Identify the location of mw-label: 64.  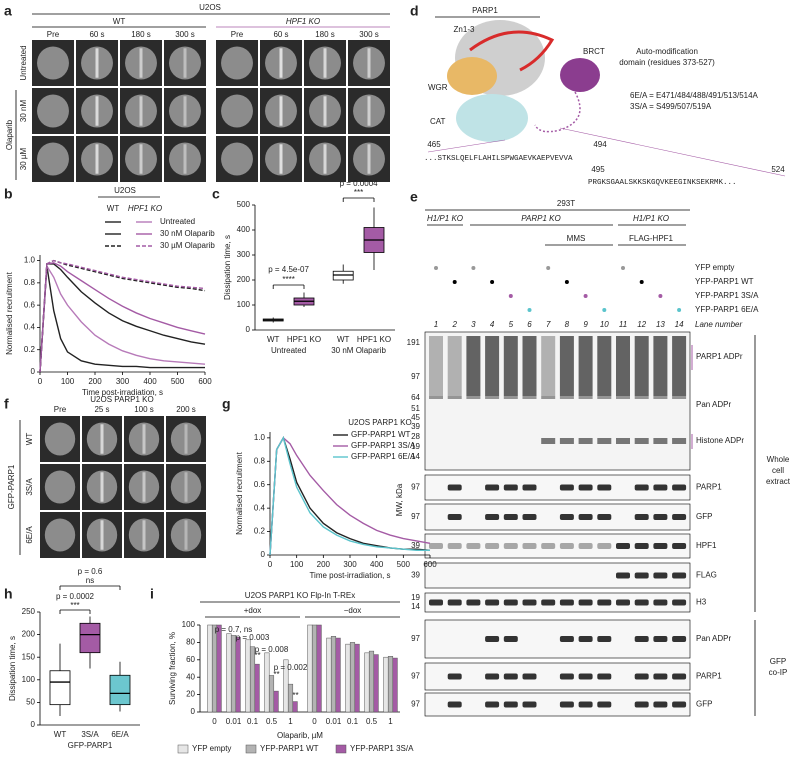
(415, 397).